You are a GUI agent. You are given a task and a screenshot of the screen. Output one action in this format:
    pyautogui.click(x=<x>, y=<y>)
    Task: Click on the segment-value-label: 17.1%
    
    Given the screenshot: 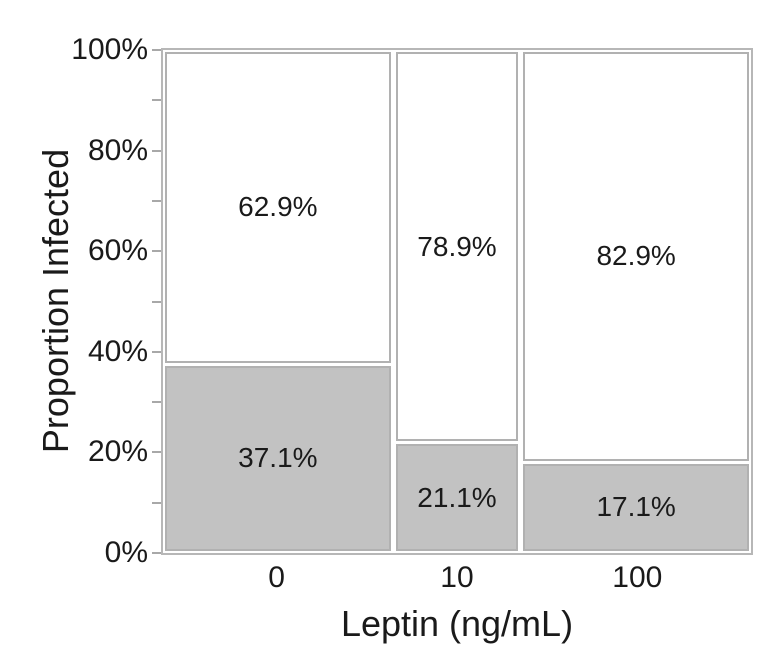 What is the action you would take?
    pyautogui.click(x=636, y=507)
    